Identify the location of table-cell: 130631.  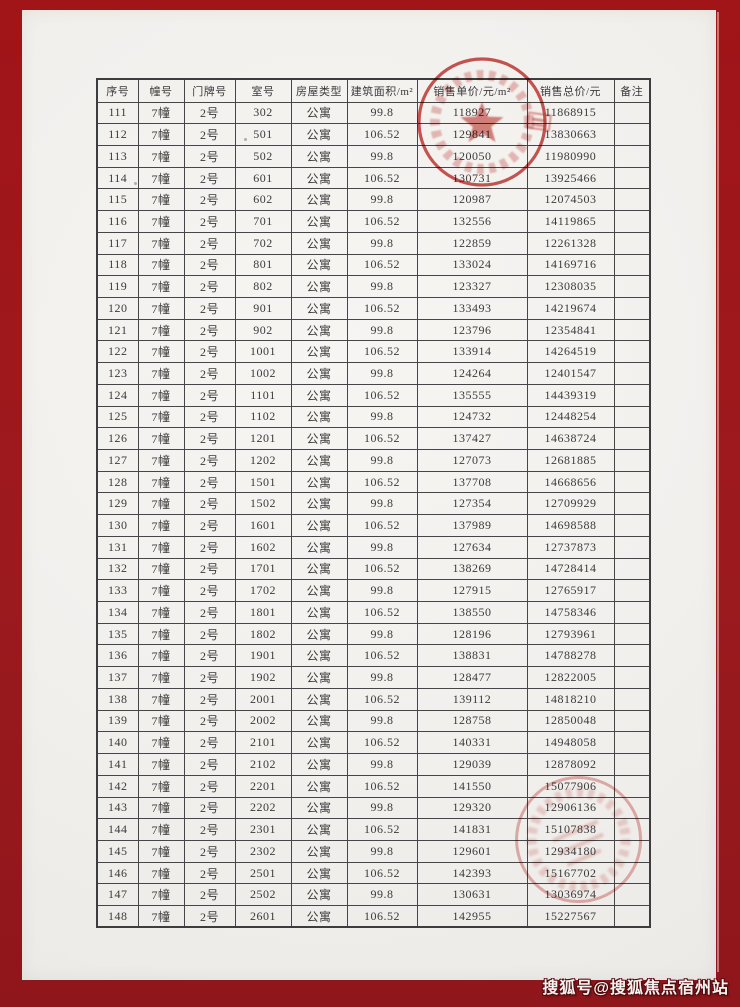
(472, 895).